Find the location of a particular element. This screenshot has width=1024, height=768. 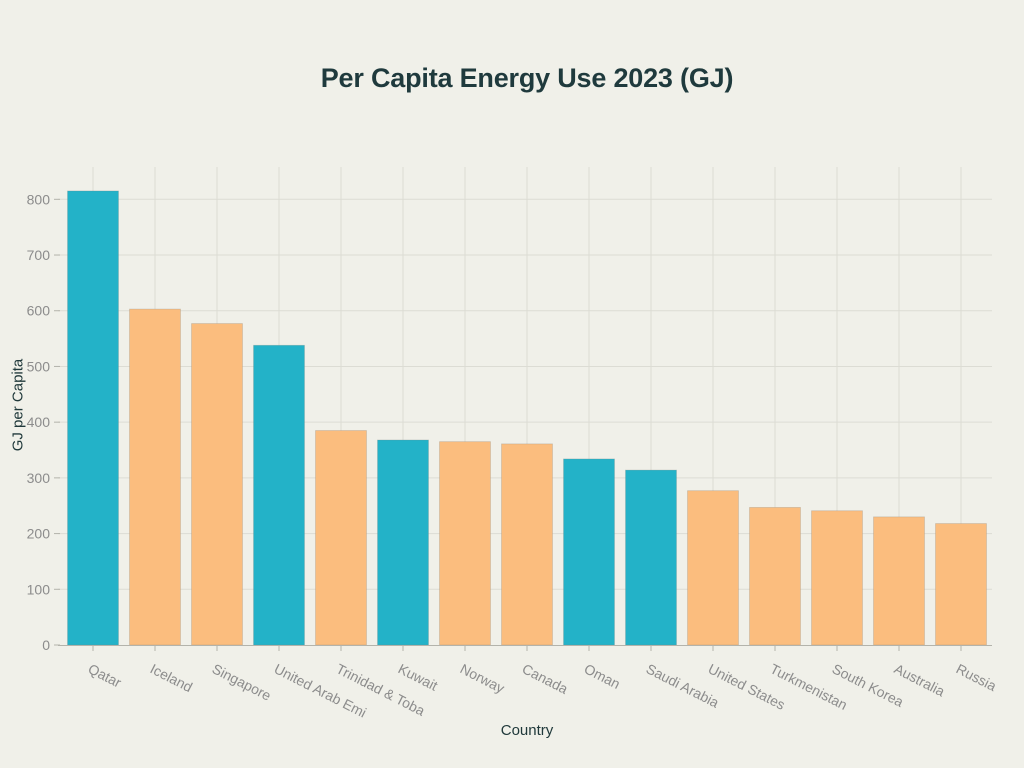

bar-iceland is located at coordinates (155, 477).